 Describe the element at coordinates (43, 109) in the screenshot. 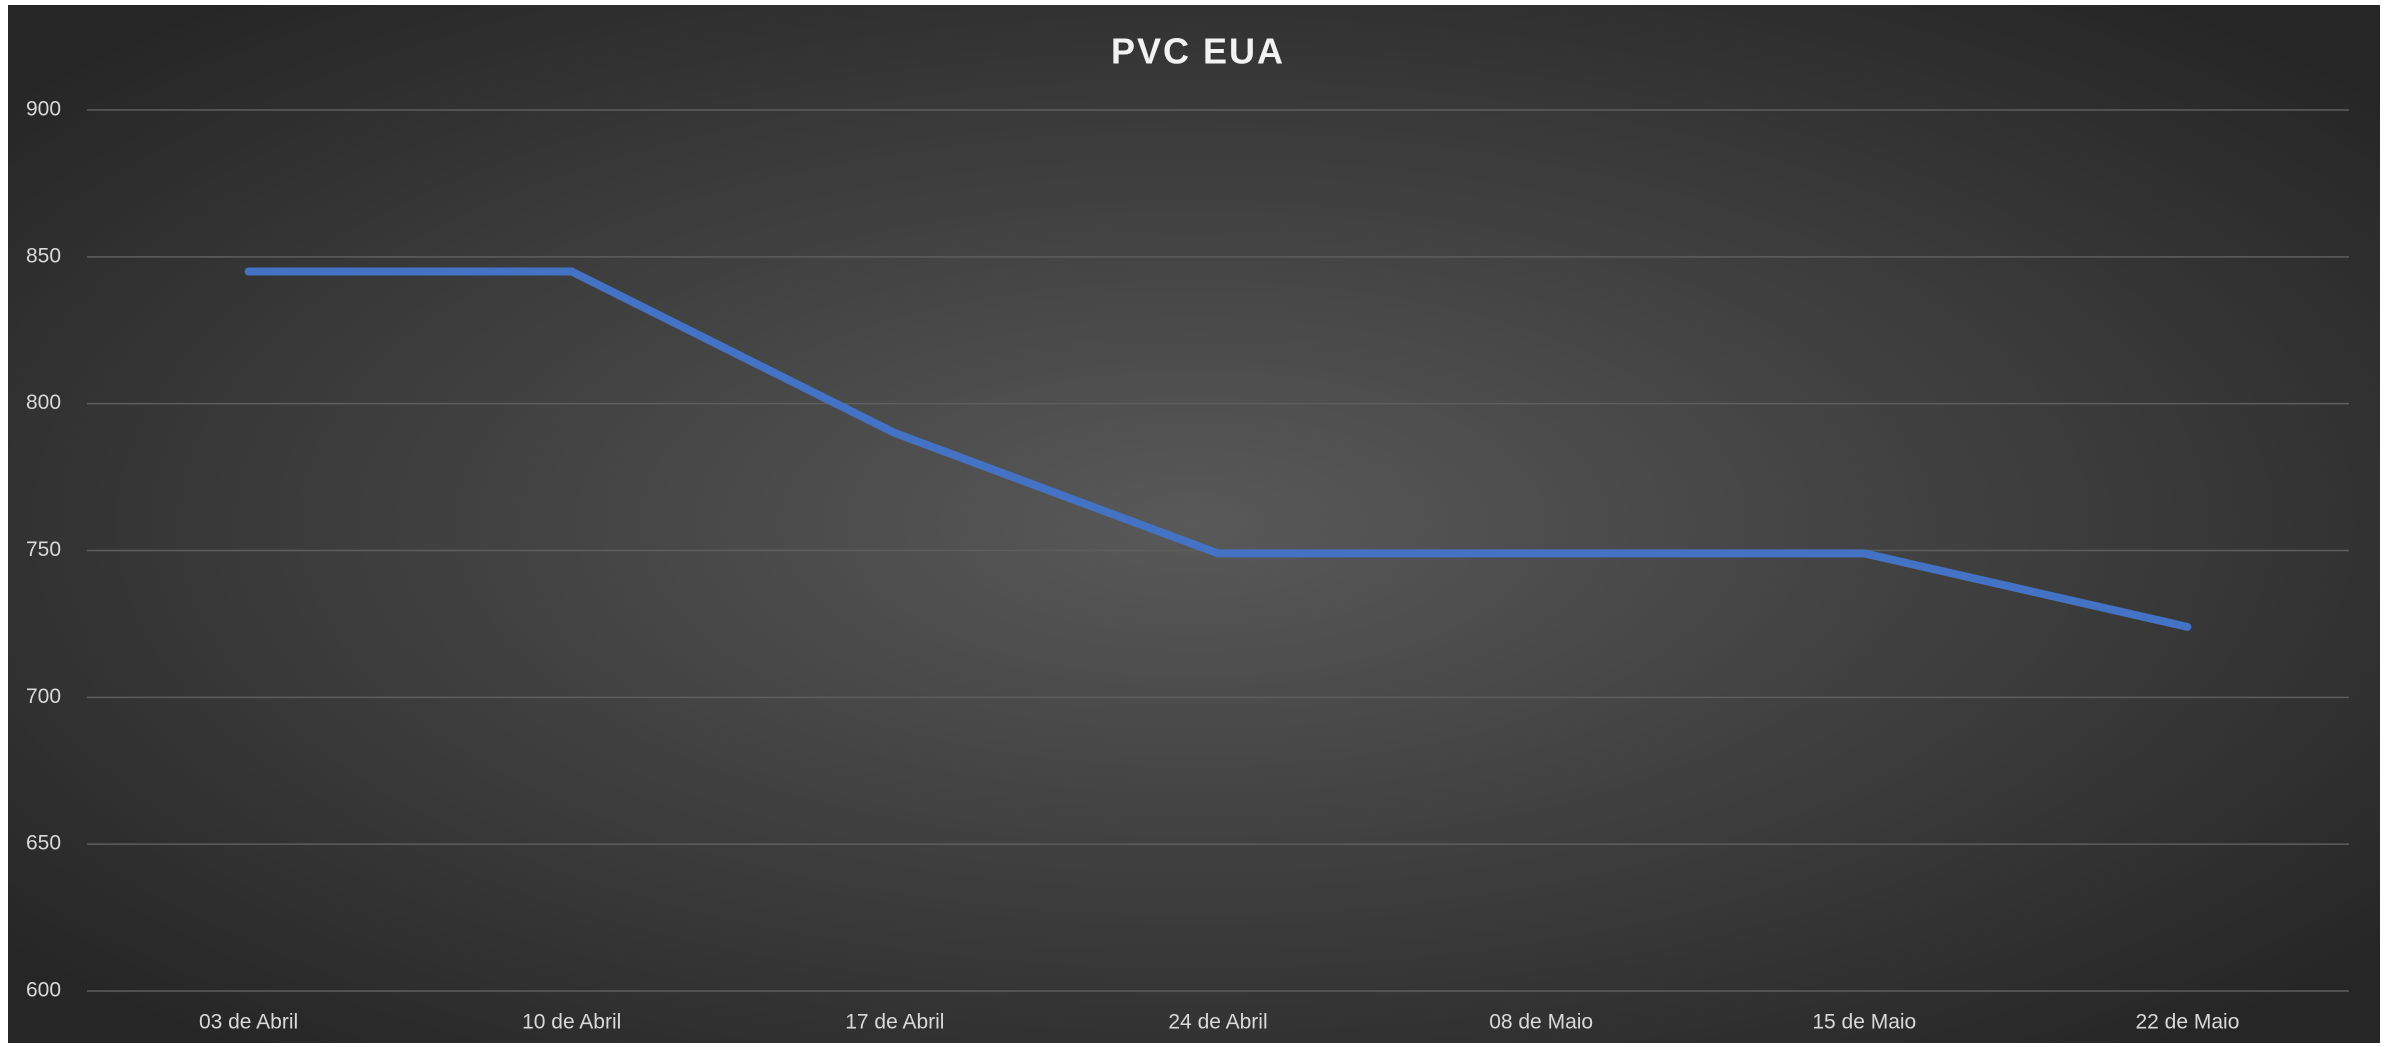

I see `y-tick-label: 900` at that location.